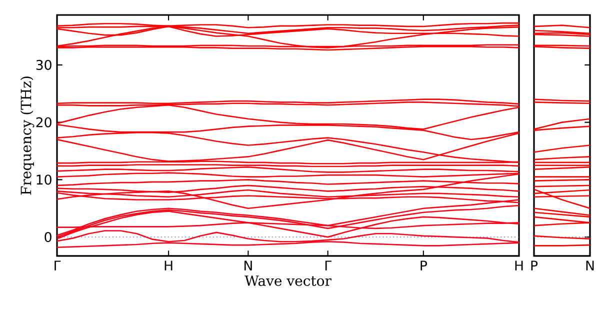  Describe the element at coordinates (44, 65) in the screenshot. I see `y-tick-label: 30` at that location.